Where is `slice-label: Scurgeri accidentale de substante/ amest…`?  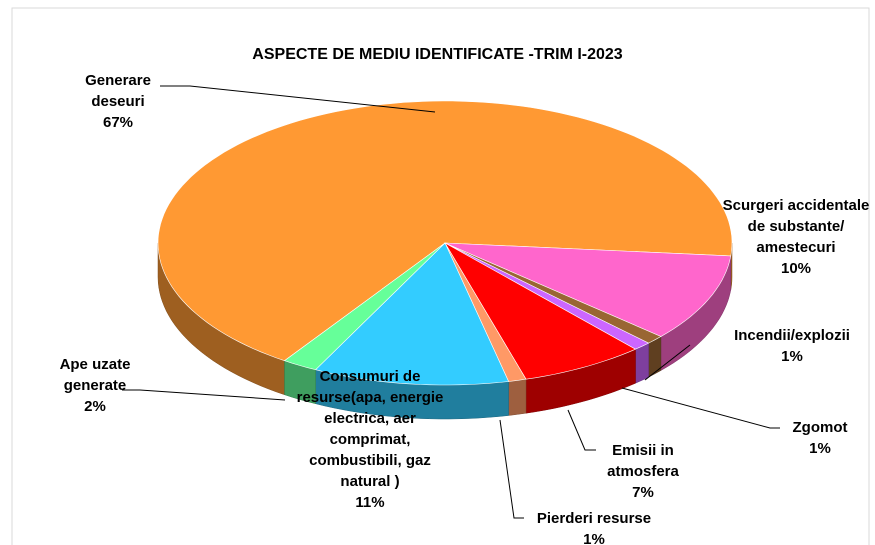
slice-label: Scurgeri accidentale de substante/ amest… is located at coordinates (796, 237).